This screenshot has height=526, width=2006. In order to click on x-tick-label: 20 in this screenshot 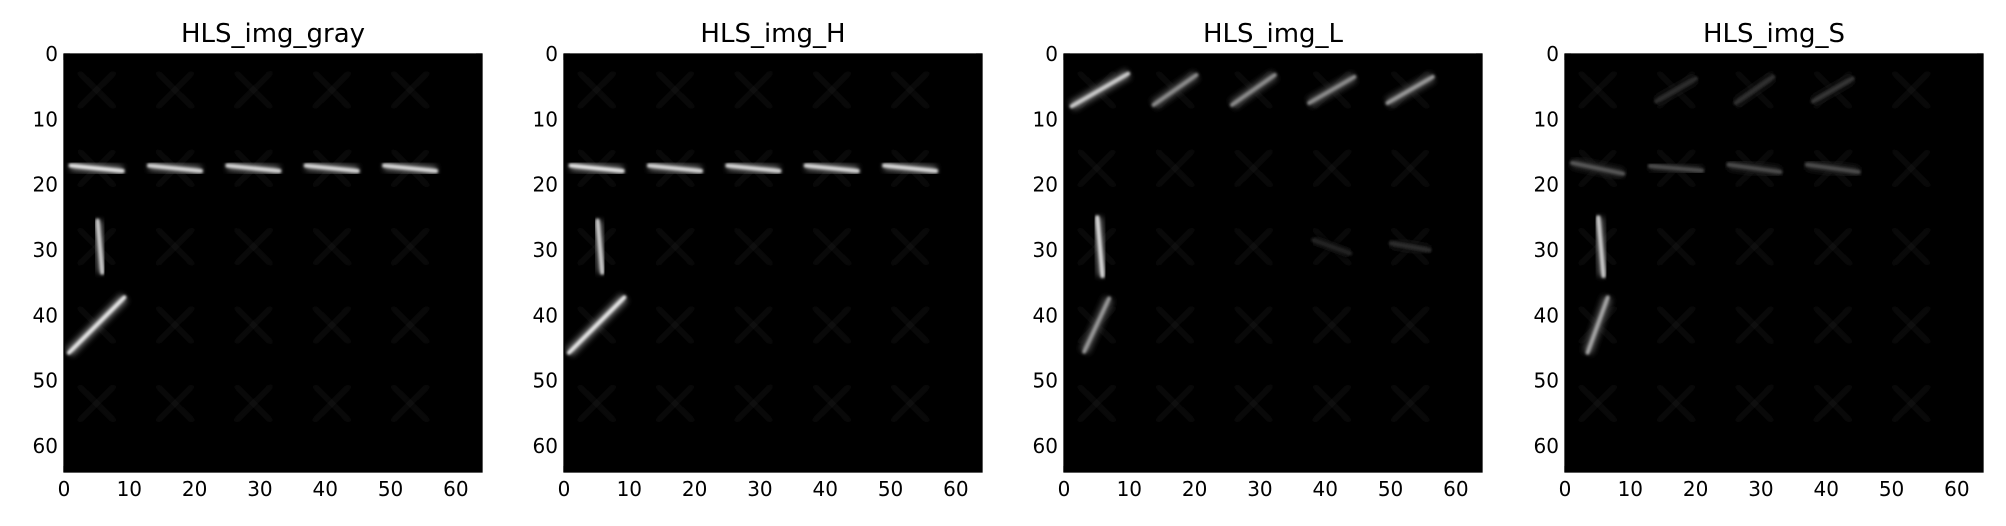, I will do `click(1695, 489)`.